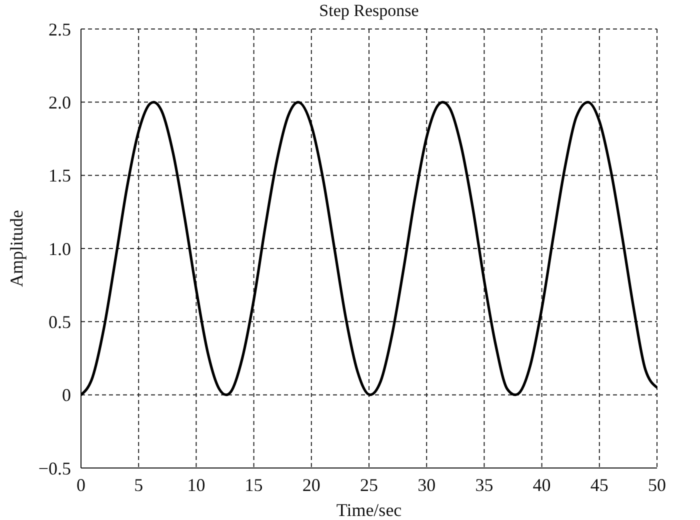 The image size is (700, 520). I want to click on x-tick-label: 0, so click(81, 484).